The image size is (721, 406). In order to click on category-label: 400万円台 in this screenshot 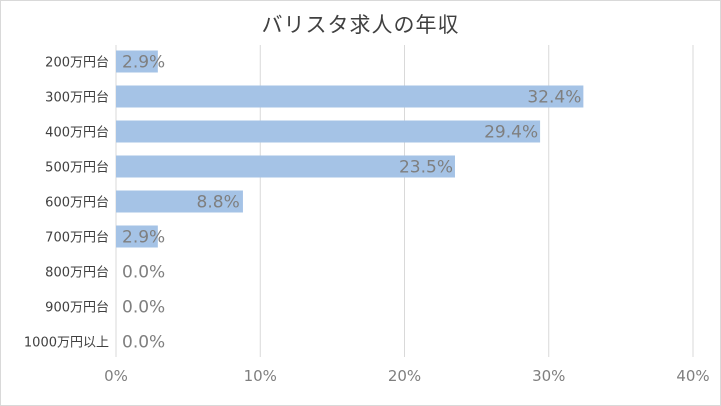, I will do `click(77, 133)`.